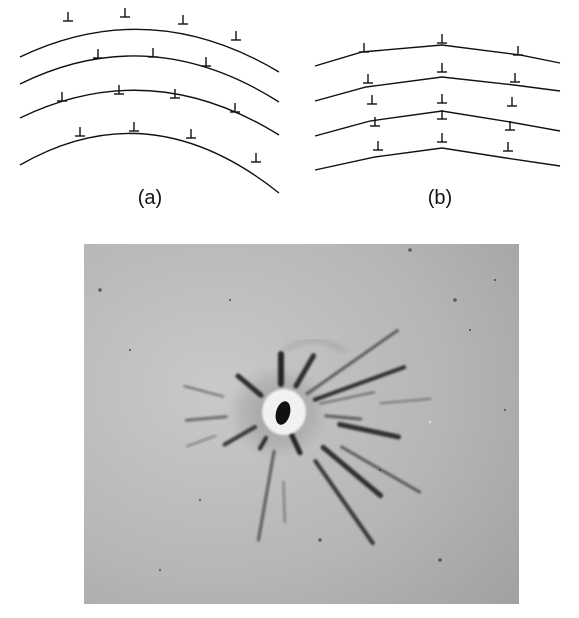  I want to click on panel-b-diagram: (b), so click(437, 121).